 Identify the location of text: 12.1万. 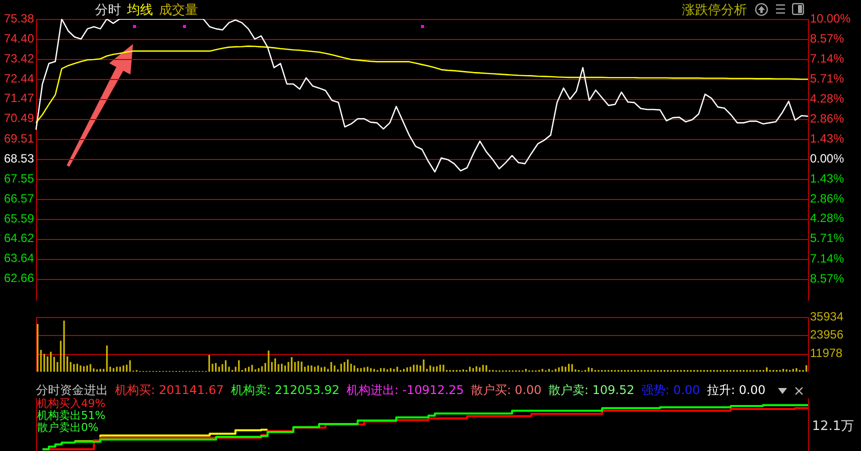
(833, 426).